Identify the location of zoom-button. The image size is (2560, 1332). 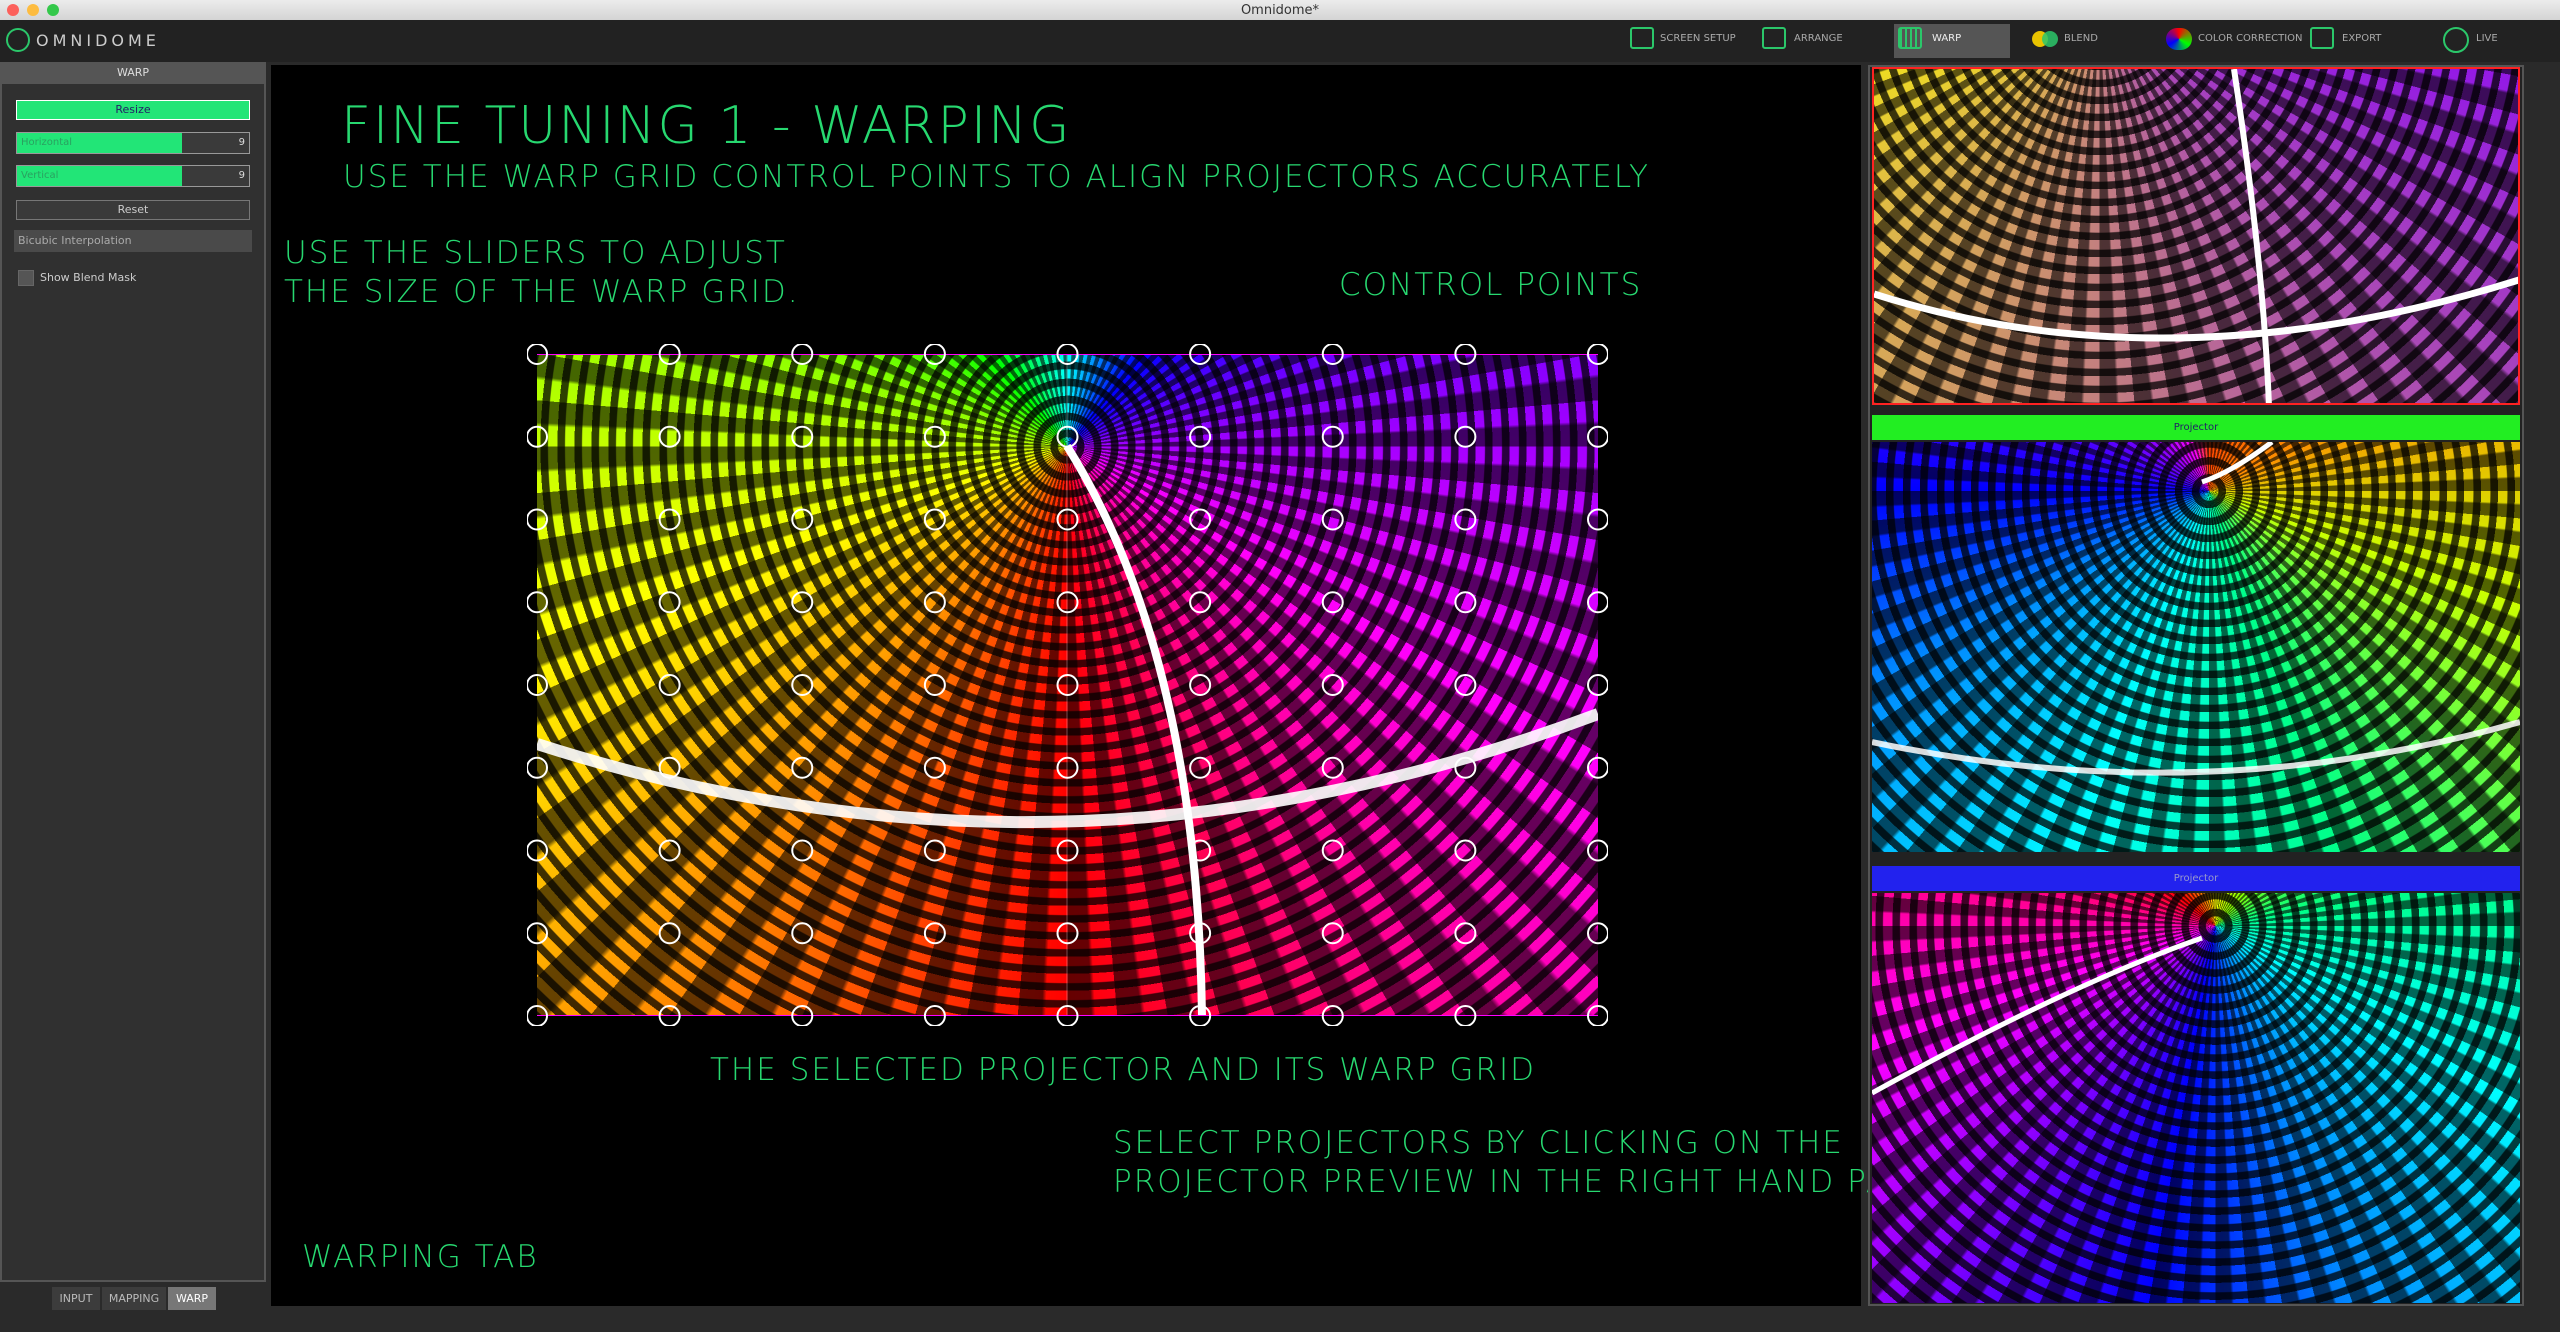
(53, 10).